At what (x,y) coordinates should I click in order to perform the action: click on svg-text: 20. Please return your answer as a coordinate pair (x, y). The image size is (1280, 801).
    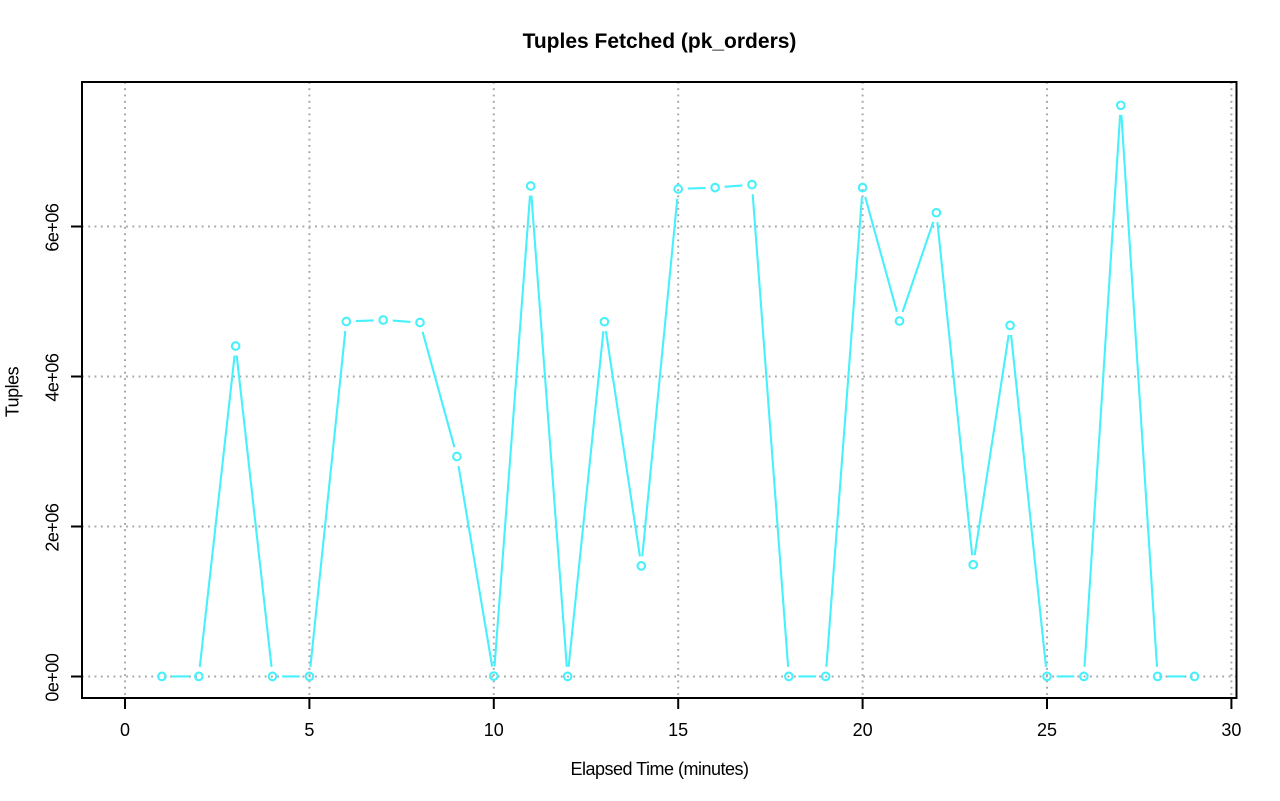
    Looking at the image, I should click on (863, 730).